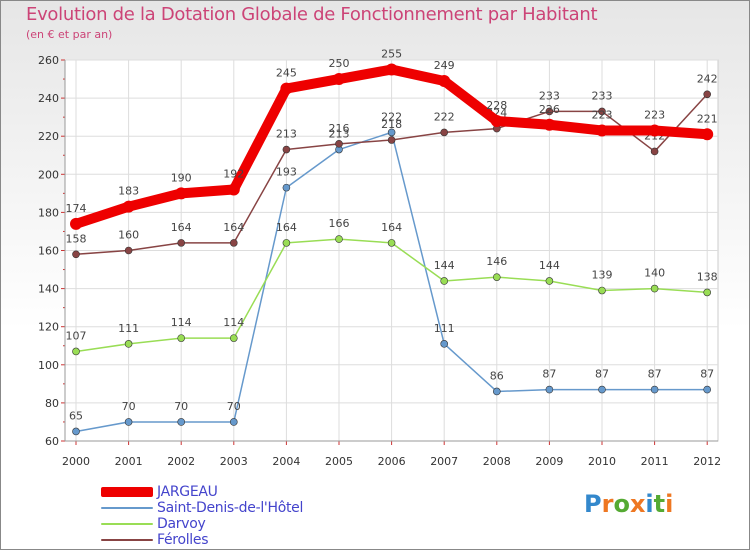 Image resolution: width=750 pixels, height=550 pixels. What do you see at coordinates (593, 504) in the screenshot?
I see `logo-letter: P` at bounding box center [593, 504].